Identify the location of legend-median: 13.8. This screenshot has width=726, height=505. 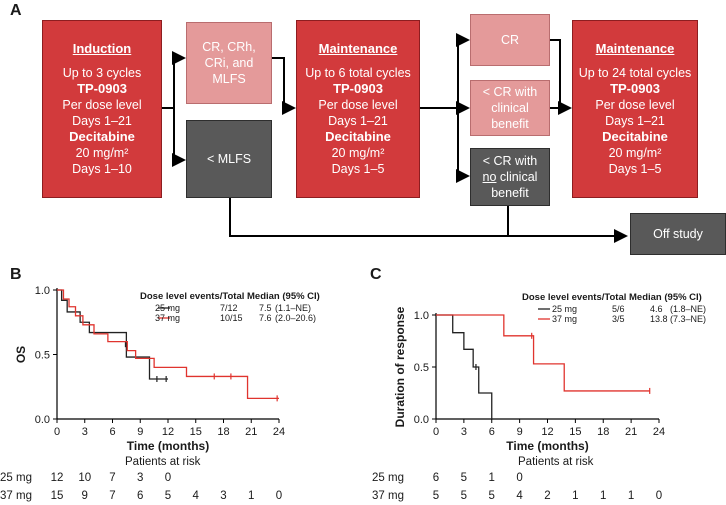
(659, 319).